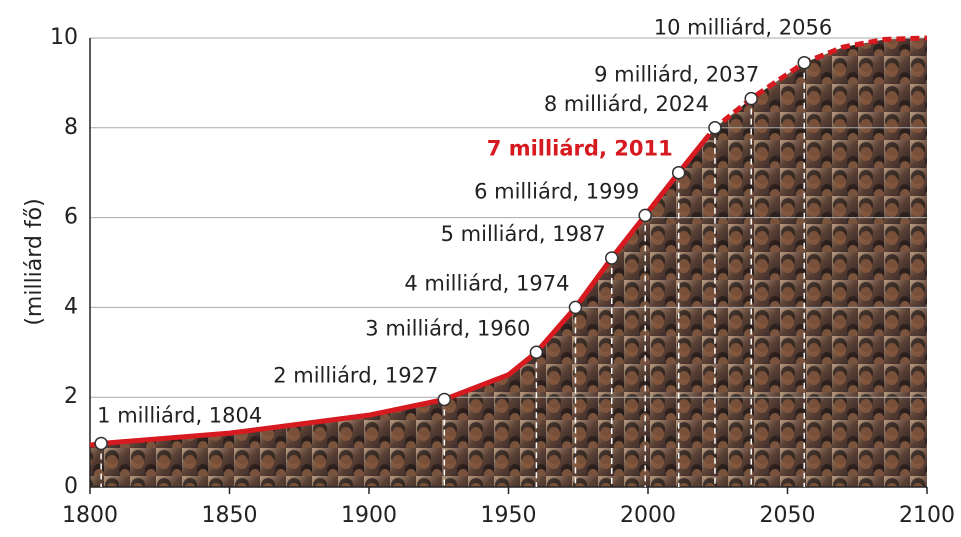 This screenshot has width=961, height=537. Describe the element at coordinates (447, 328) in the screenshot. I see `milestone-label: 3 milliárd, 1960` at that location.